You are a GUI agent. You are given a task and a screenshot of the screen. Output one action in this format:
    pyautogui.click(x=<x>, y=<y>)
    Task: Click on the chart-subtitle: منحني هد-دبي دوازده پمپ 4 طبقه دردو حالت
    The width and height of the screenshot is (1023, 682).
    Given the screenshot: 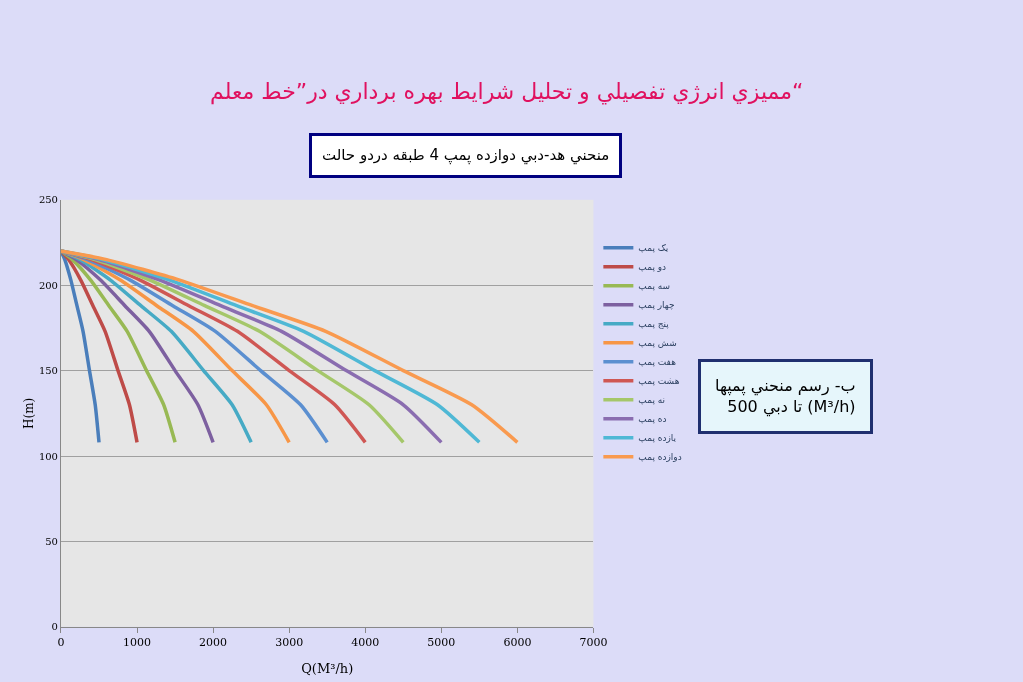 What is the action you would take?
    pyautogui.click(x=466, y=155)
    